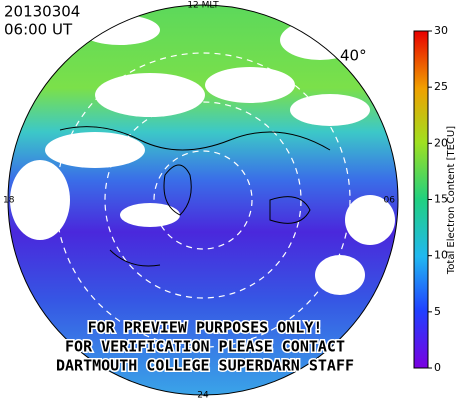  I want to click on colorbar, so click(421, 199).